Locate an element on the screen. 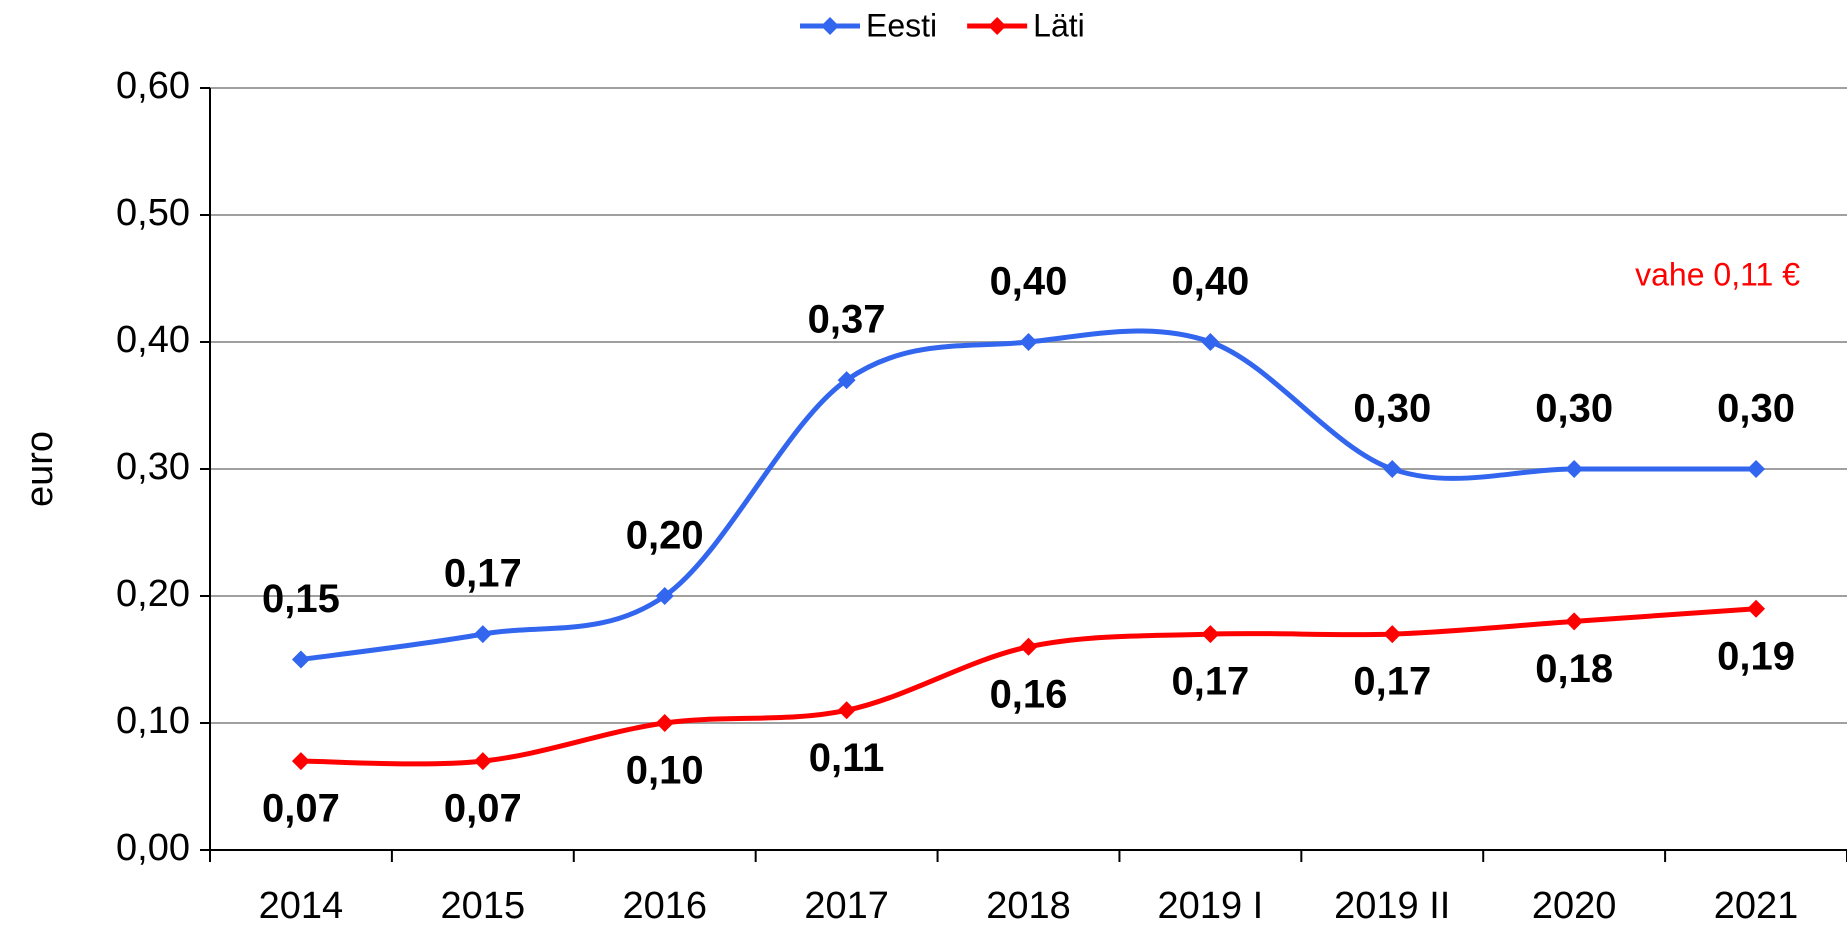 The width and height of the screenshot is (1847, 927). data-label: 0,37 is located at coordinates (847, 320).